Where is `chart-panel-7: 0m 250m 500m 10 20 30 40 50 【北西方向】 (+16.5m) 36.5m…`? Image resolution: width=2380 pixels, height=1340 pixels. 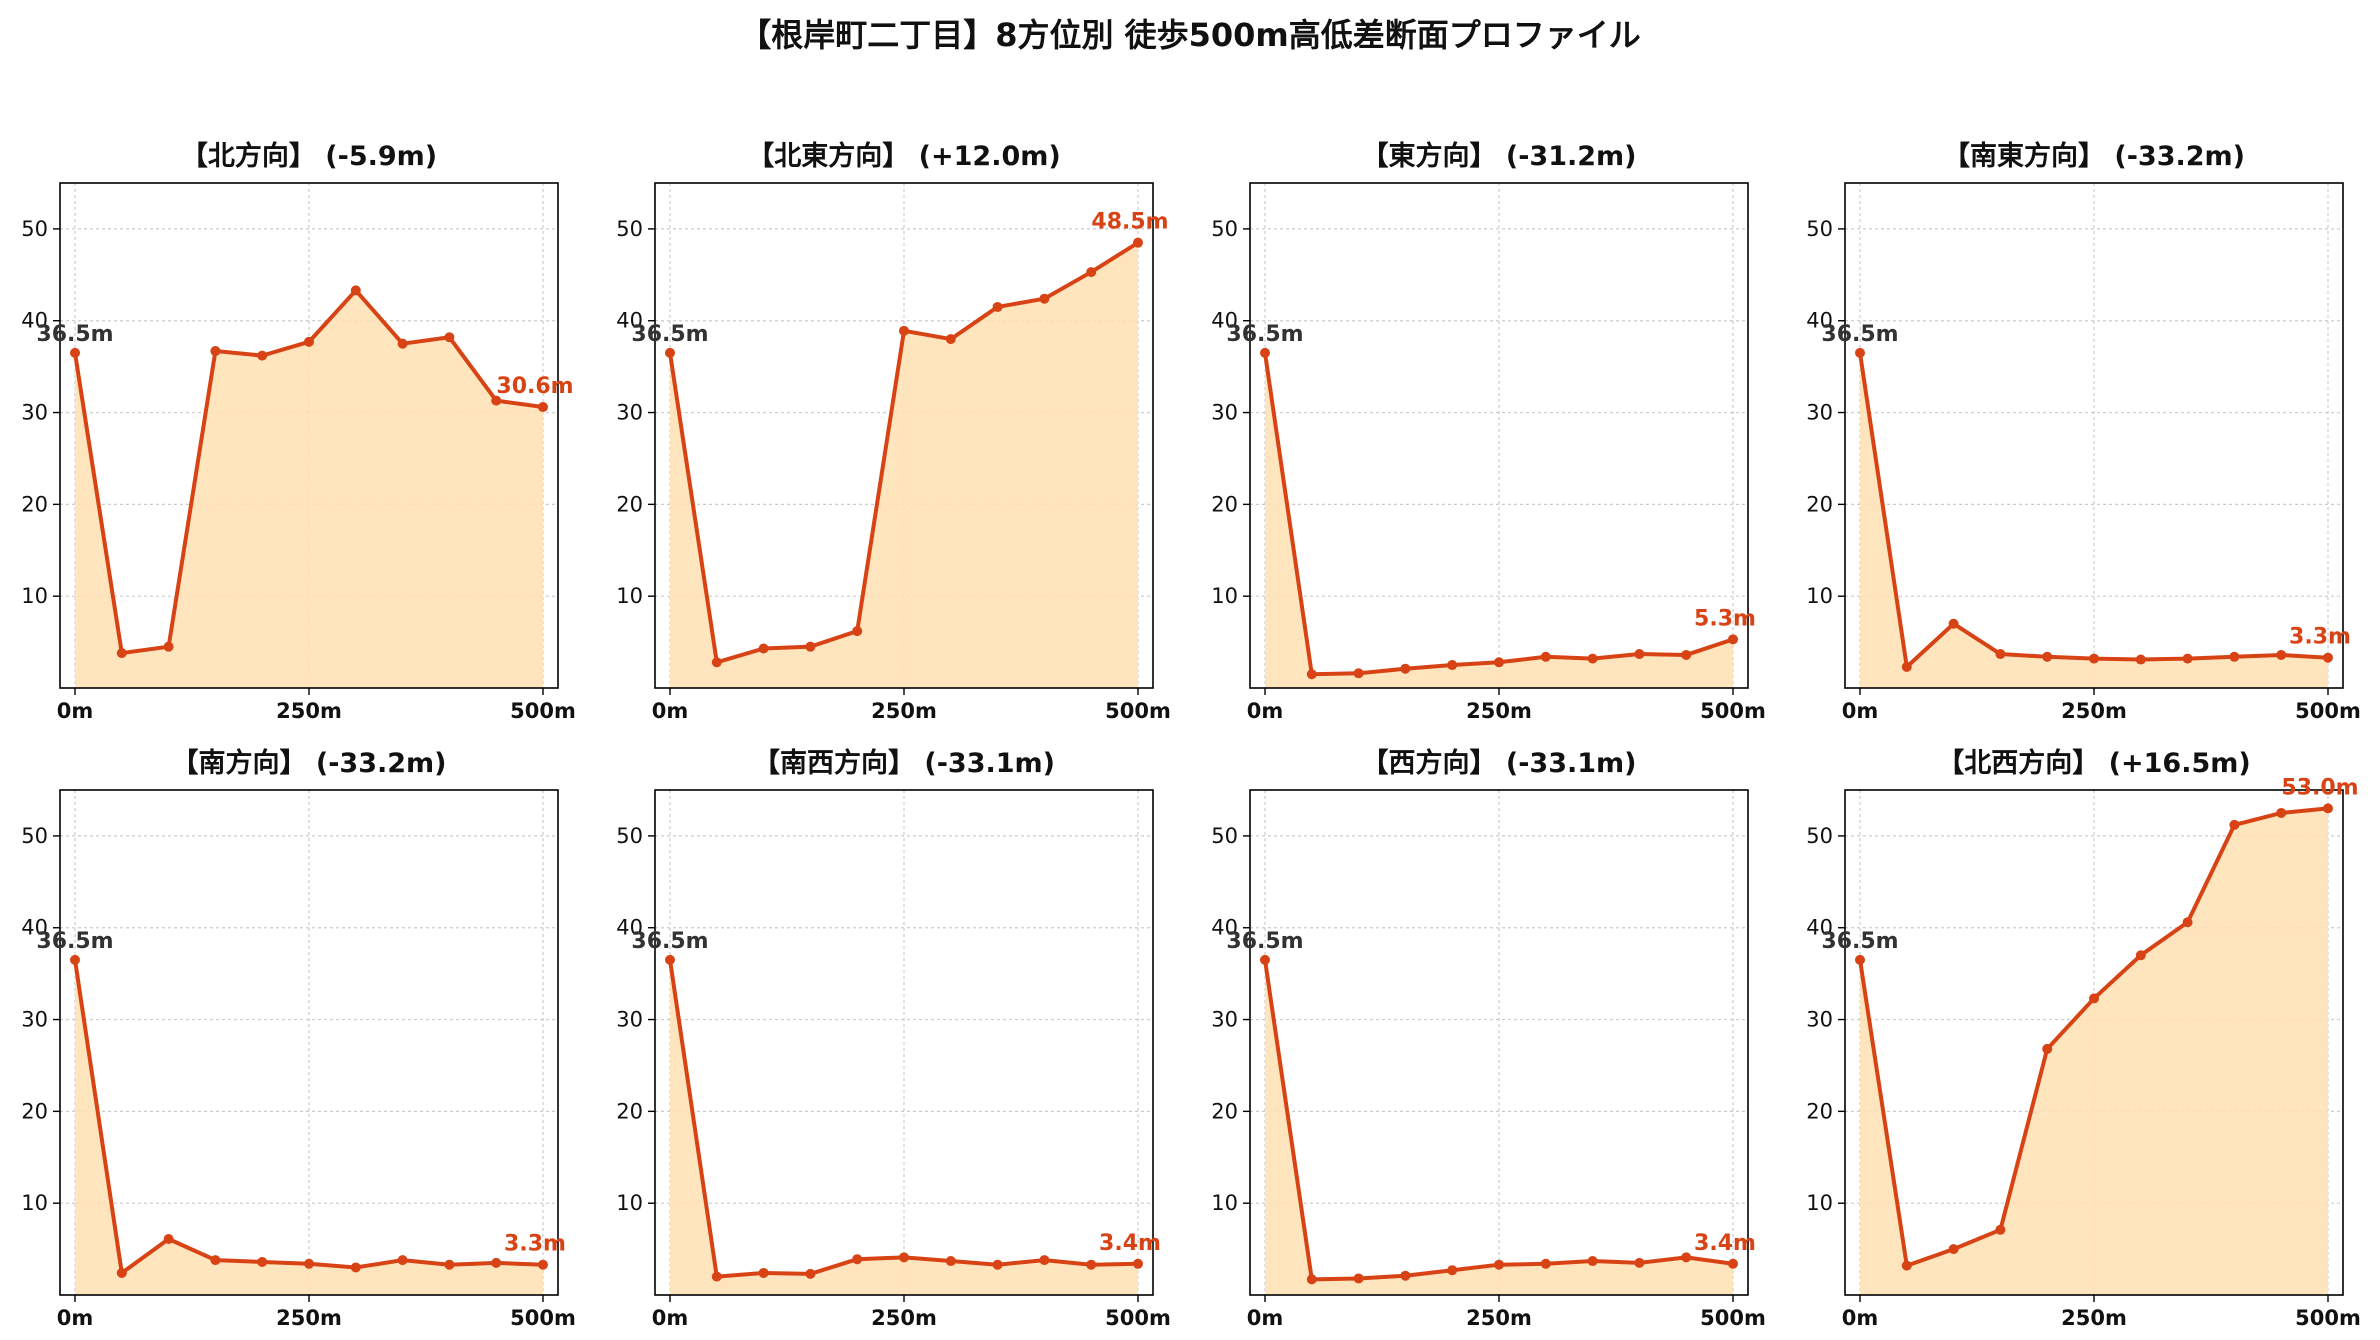 chart-panel-7: 0m 250m 500m 10 20 30 40 50 【北西方向】 (+16.5m) 36.5m… is located at coordinates (2083, 1038).